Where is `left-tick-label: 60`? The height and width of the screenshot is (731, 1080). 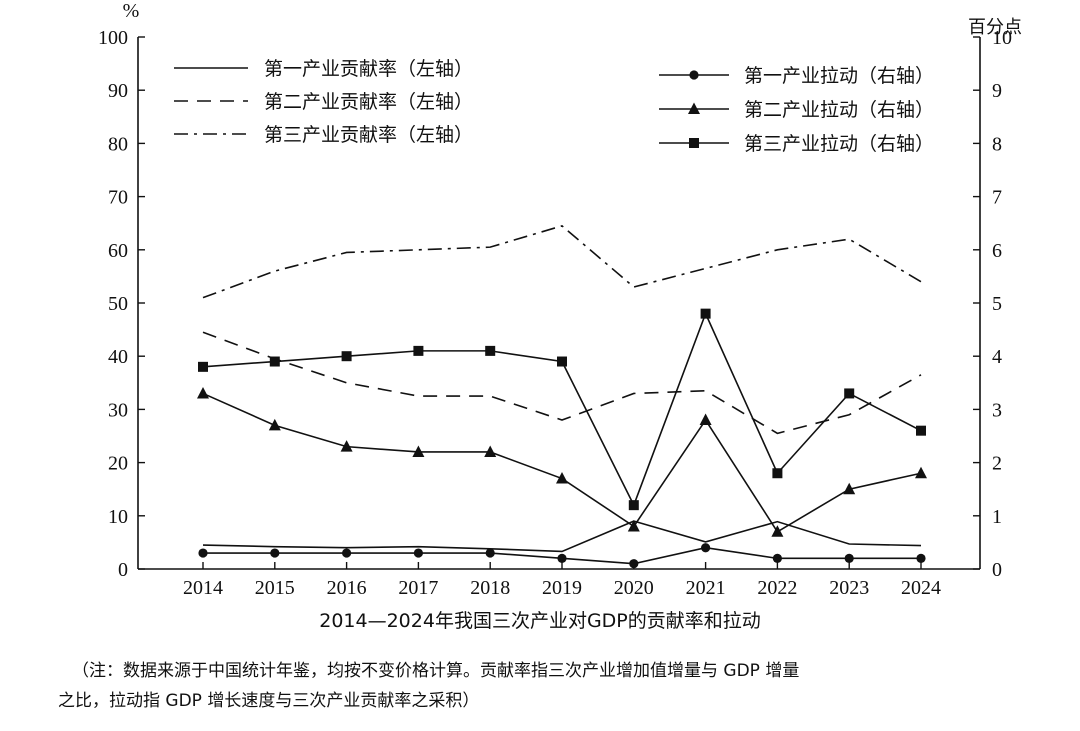
left-tick-label: 60 is located at coordinates (118, 251).